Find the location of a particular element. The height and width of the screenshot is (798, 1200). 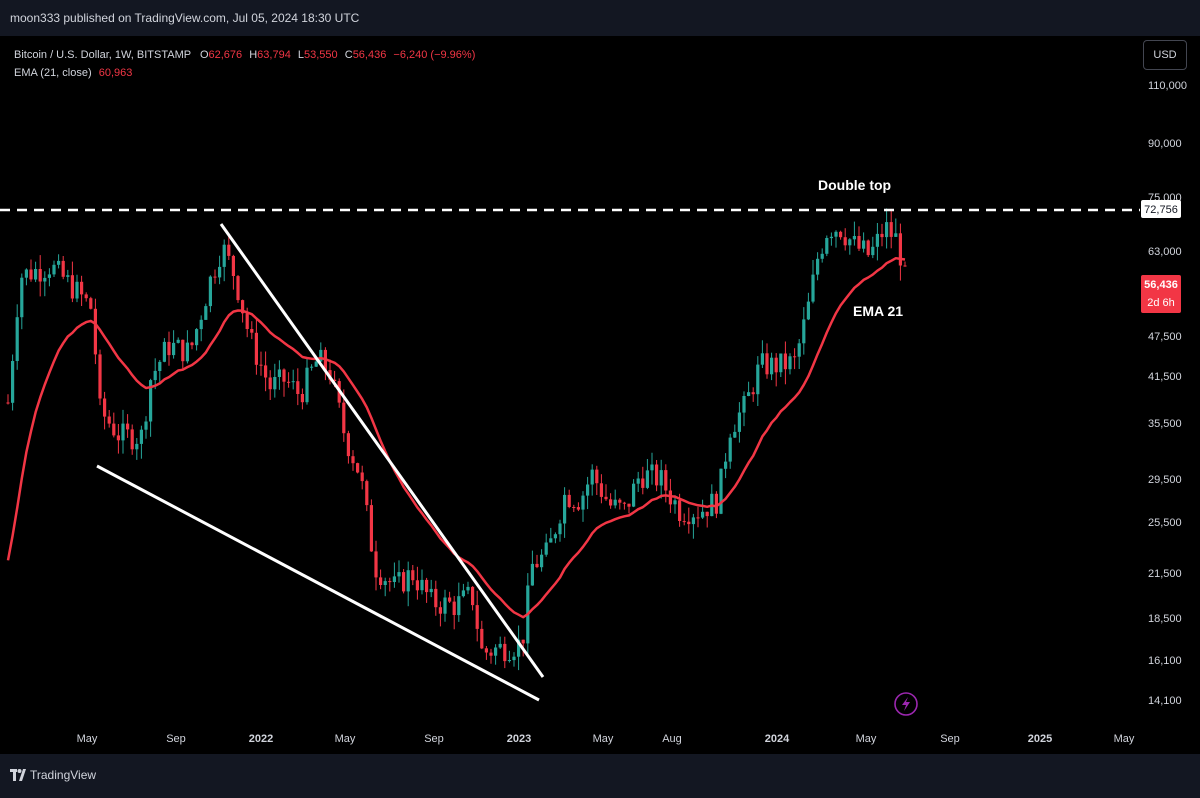

time-tick-label: 2022 is located at coordinates (261, 739).